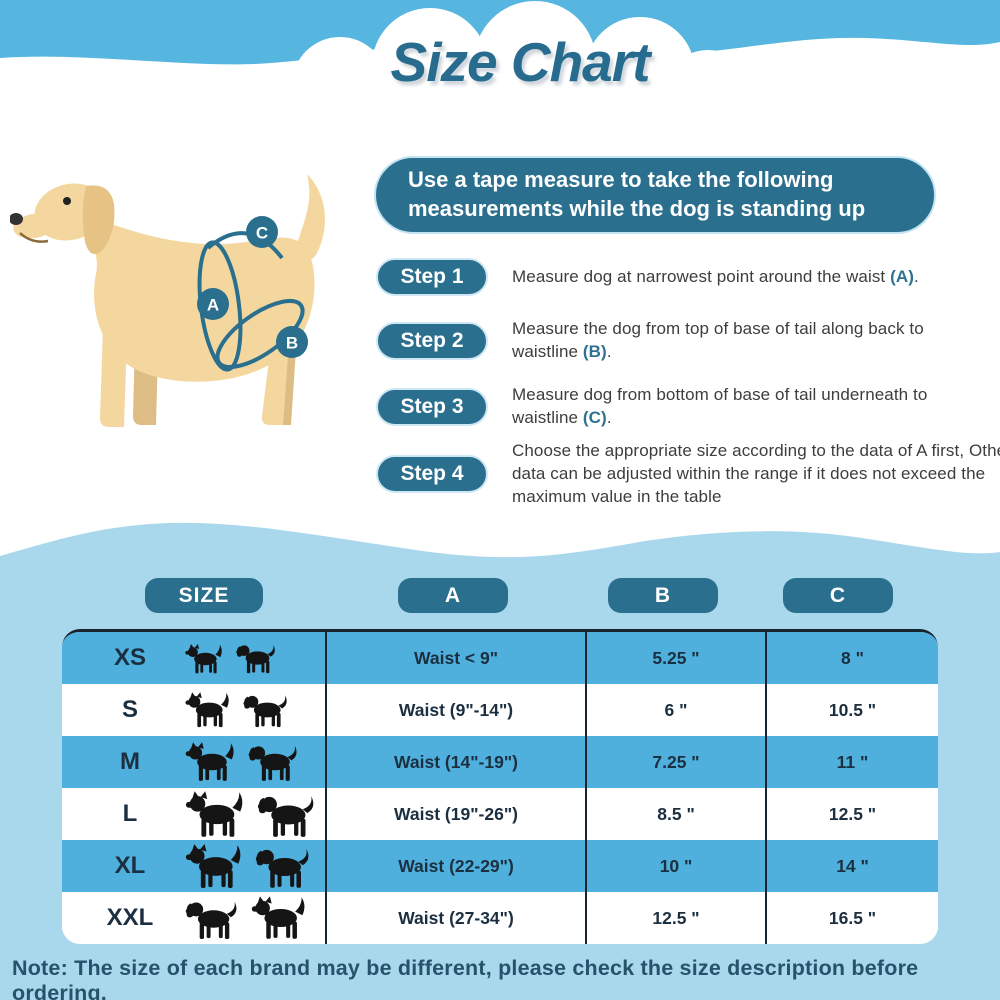  I want to click on size-cell: S, so click(193, 710).